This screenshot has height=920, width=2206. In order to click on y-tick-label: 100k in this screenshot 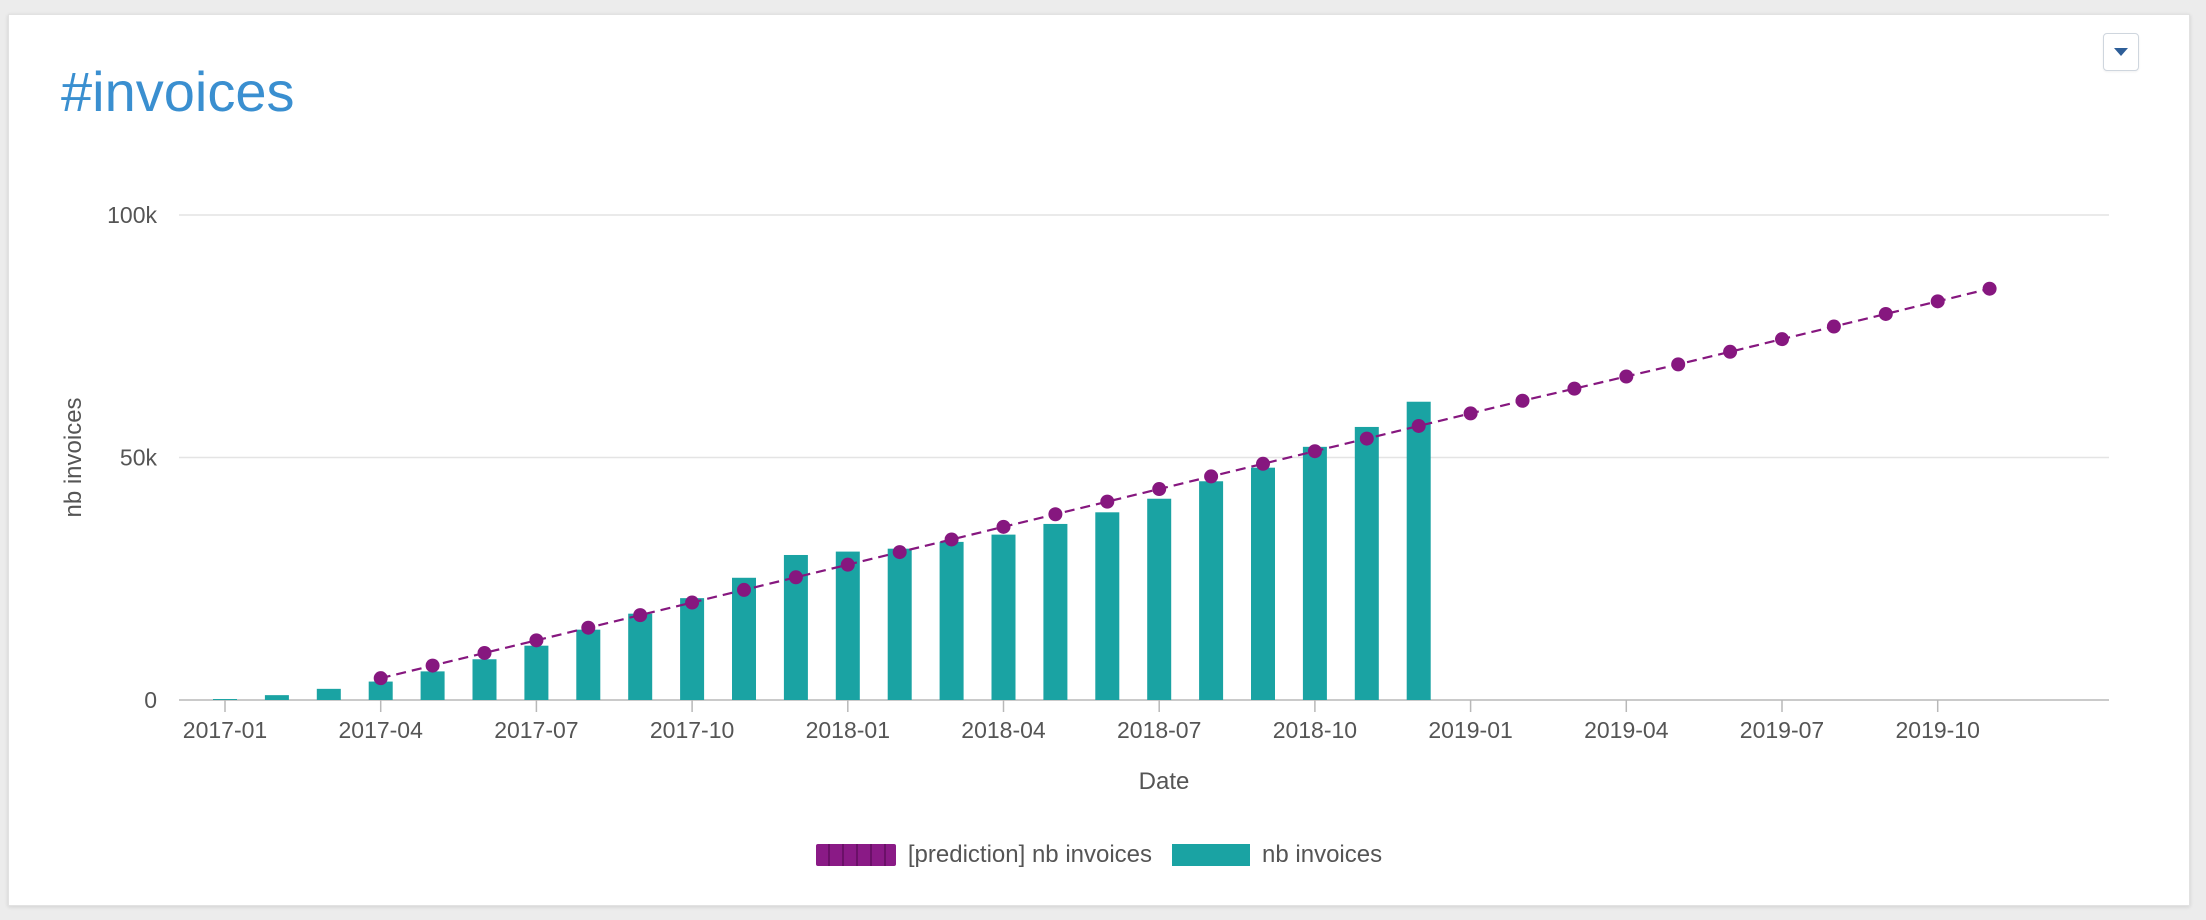, I will do `click(132, 215)`.